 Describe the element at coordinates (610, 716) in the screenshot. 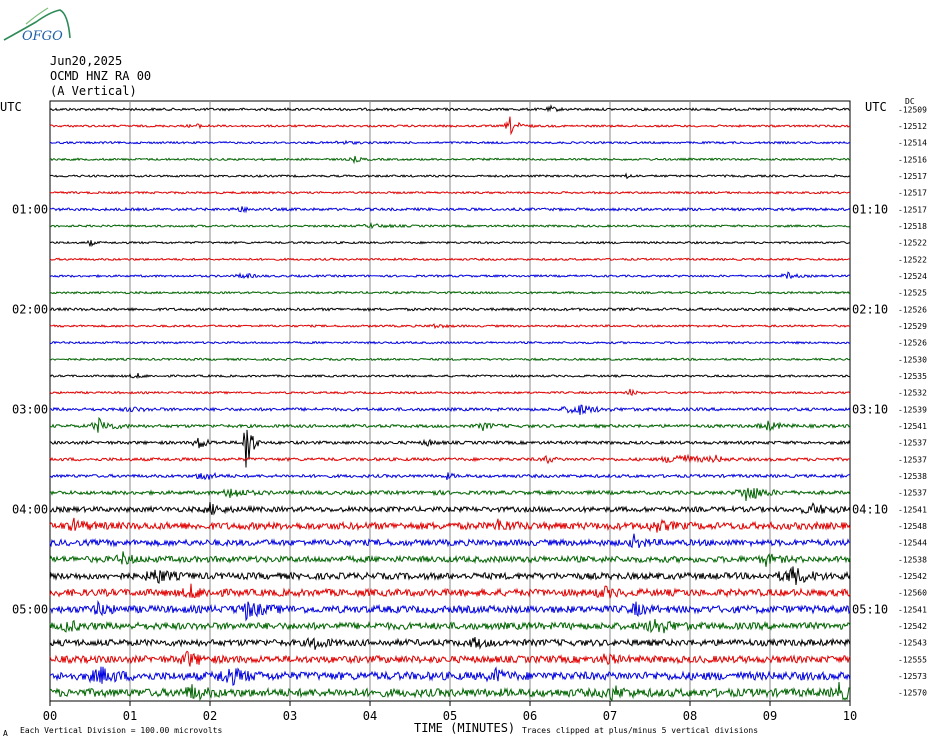

I see `x-tick-label: 07` at that location.